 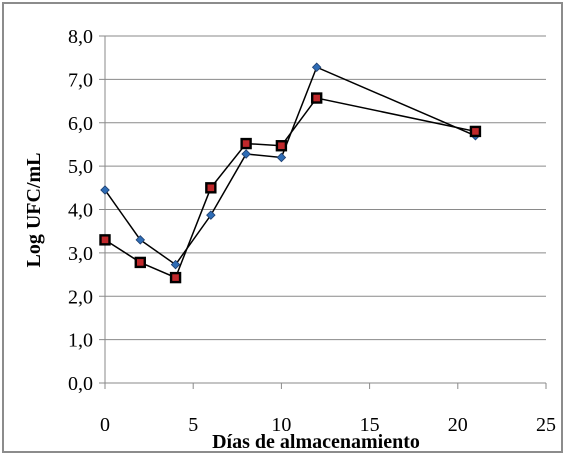 What do you see at coordinates (34, 210) in the screenshot?
I see `y-axis-title: Log UFC/mL` at bounding box center [34, 210].